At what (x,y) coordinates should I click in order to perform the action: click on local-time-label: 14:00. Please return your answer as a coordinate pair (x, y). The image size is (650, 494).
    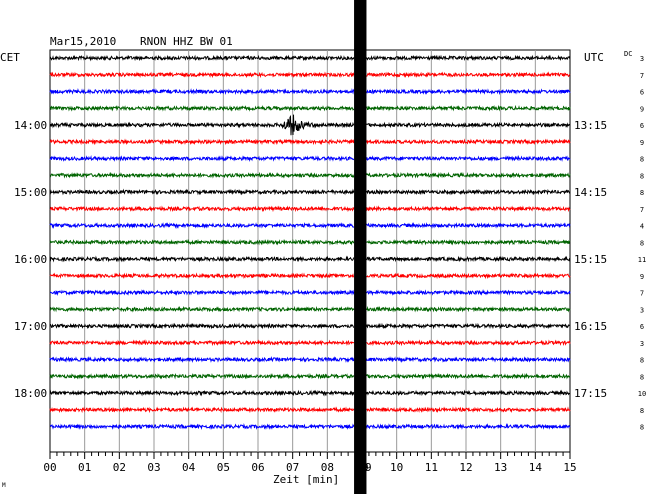
    Looking at the image, I should click on (30, 125).